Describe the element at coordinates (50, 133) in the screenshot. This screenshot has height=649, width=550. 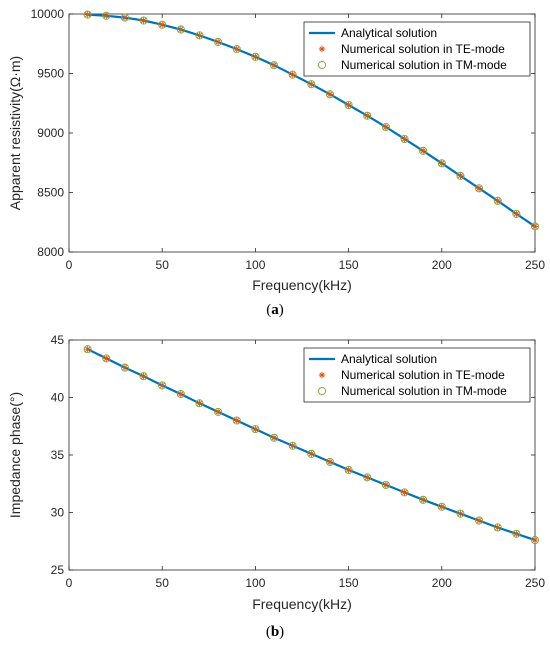
I see `y-tick-label: 9000` at that location.